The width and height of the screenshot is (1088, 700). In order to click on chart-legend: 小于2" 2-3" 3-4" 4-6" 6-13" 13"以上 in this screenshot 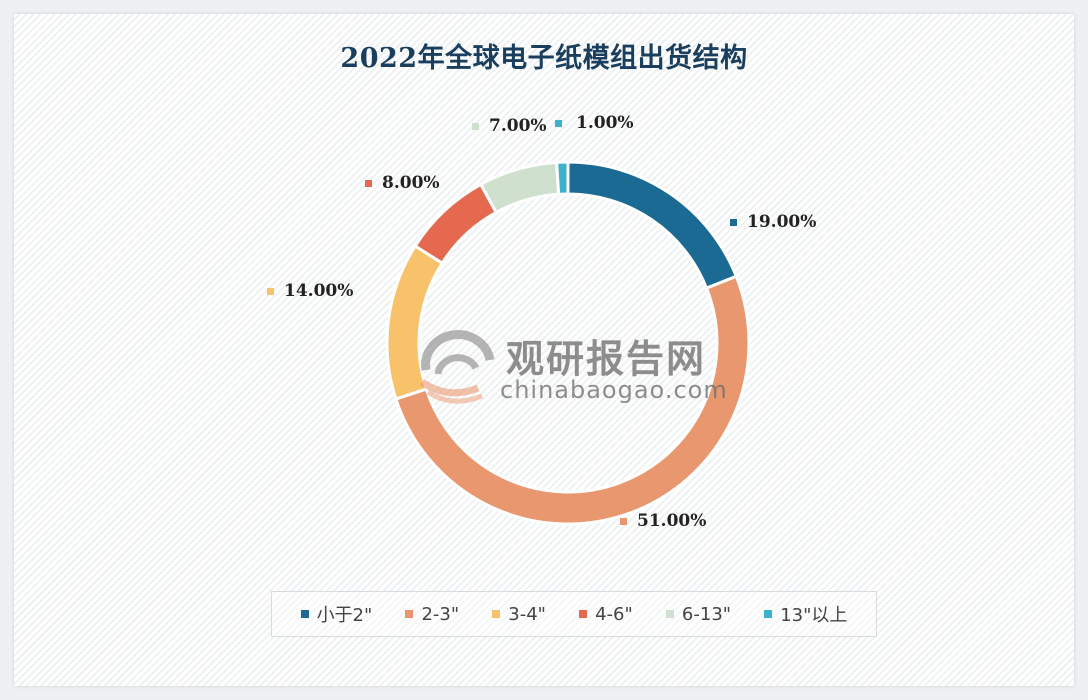, I will do `click(574, 614)`.